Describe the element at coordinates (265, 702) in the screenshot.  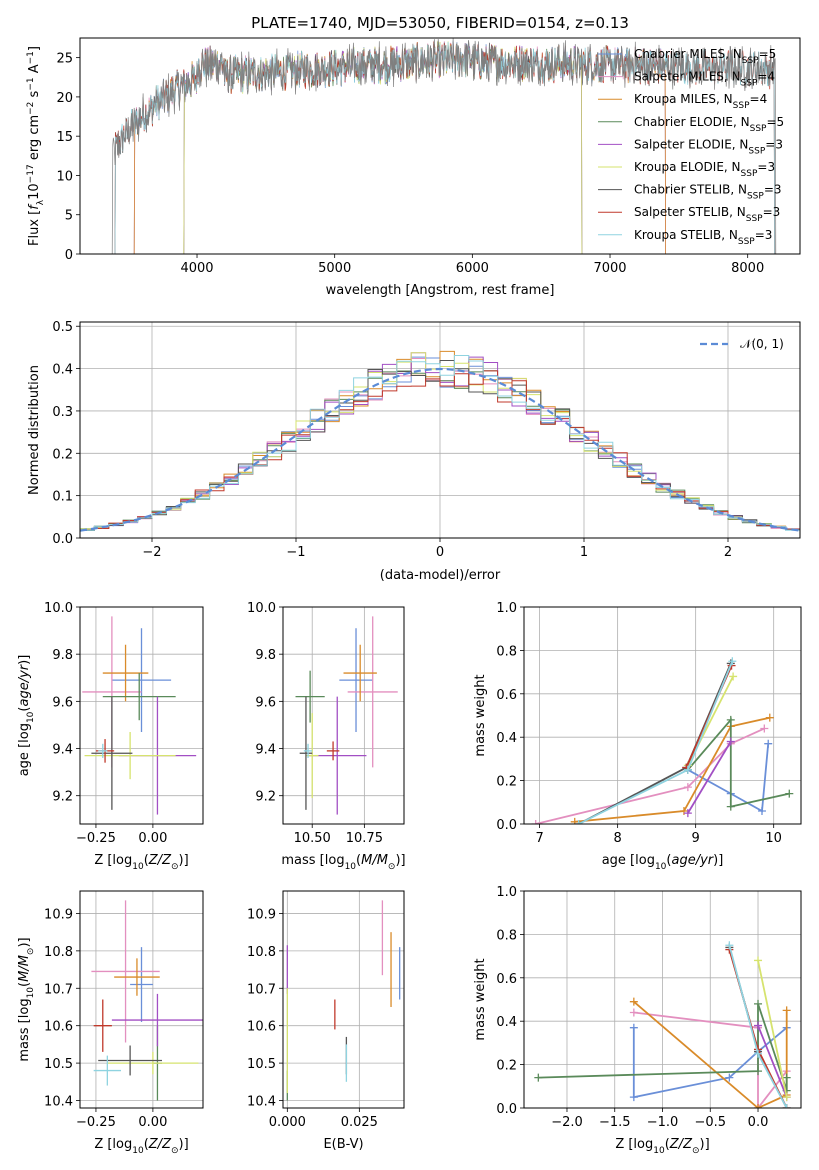
I see `y-tick-label: 9.6` at that location.